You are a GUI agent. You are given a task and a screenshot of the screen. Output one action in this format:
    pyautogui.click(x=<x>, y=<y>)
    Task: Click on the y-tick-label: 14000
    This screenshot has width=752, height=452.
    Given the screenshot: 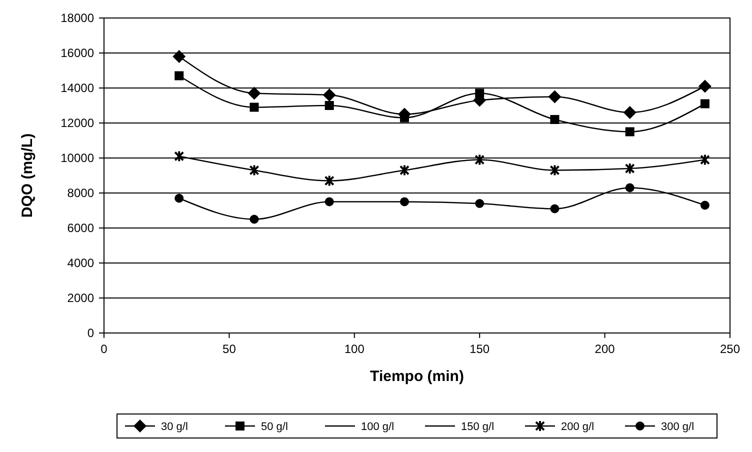 What is the action you would take?
    pyautogui.click(x=77, y=88)
    